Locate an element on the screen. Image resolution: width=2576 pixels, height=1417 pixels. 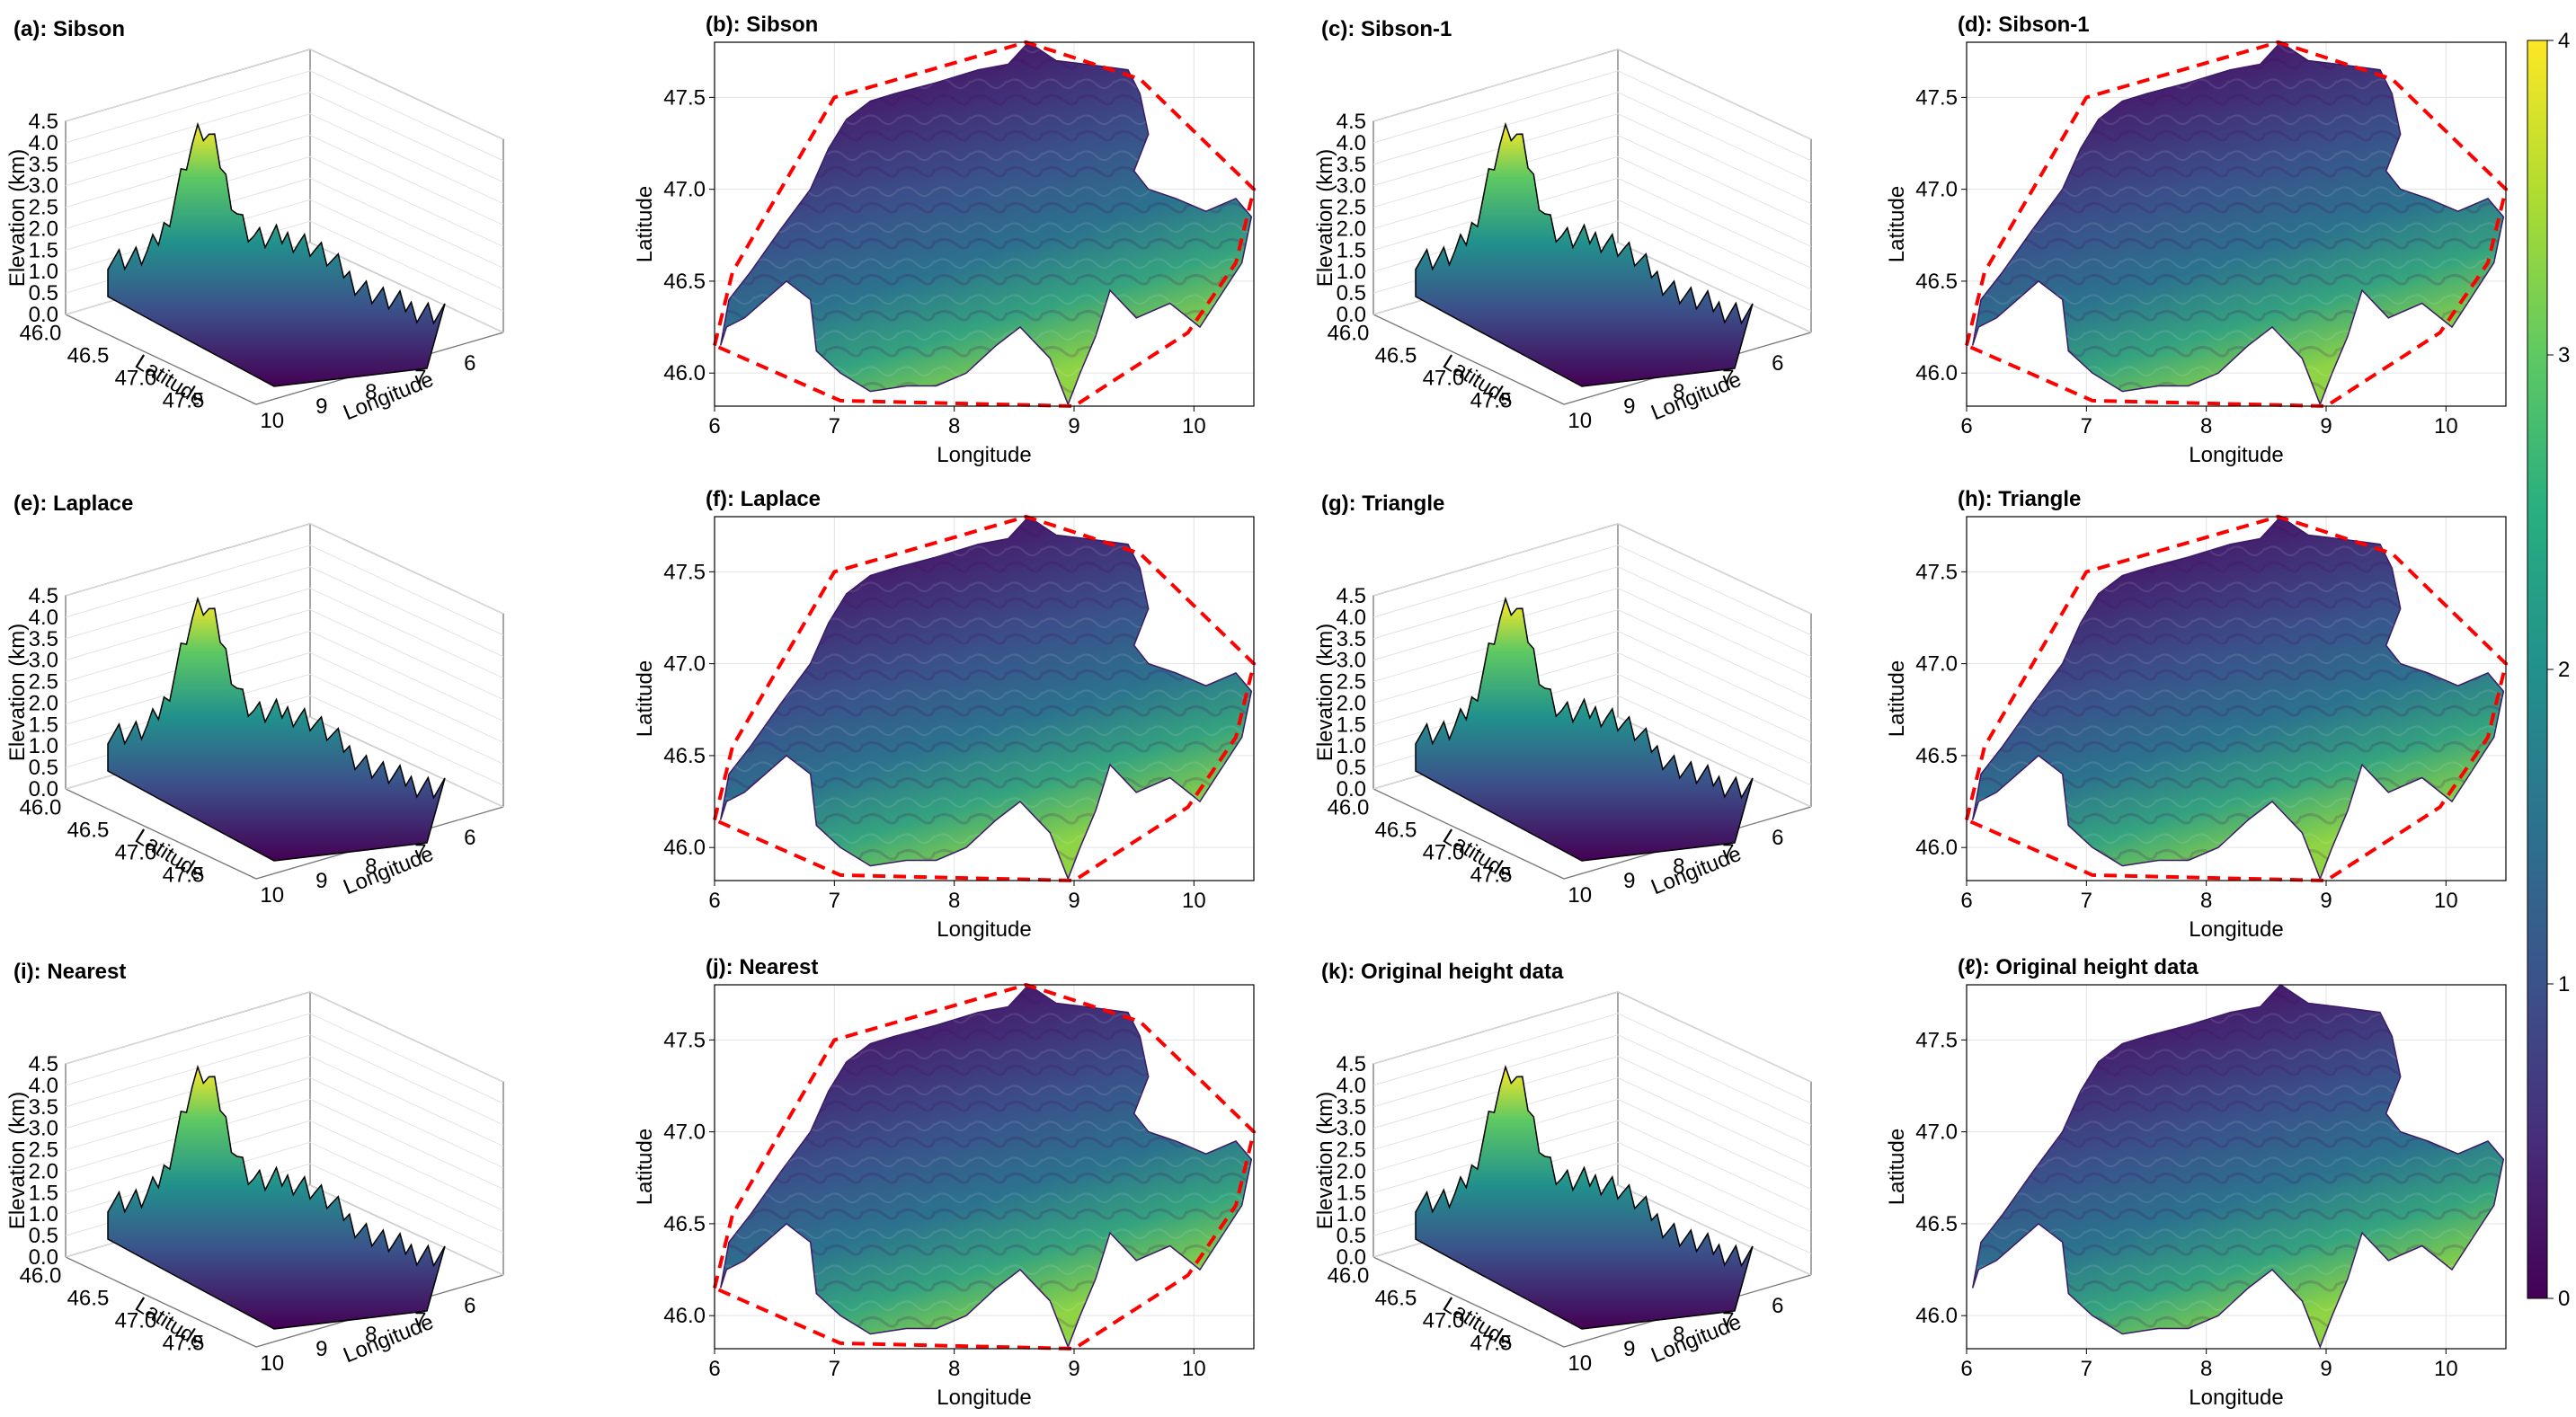
colorbar-tick-label: 2 is located at coordinates (2564, 670).